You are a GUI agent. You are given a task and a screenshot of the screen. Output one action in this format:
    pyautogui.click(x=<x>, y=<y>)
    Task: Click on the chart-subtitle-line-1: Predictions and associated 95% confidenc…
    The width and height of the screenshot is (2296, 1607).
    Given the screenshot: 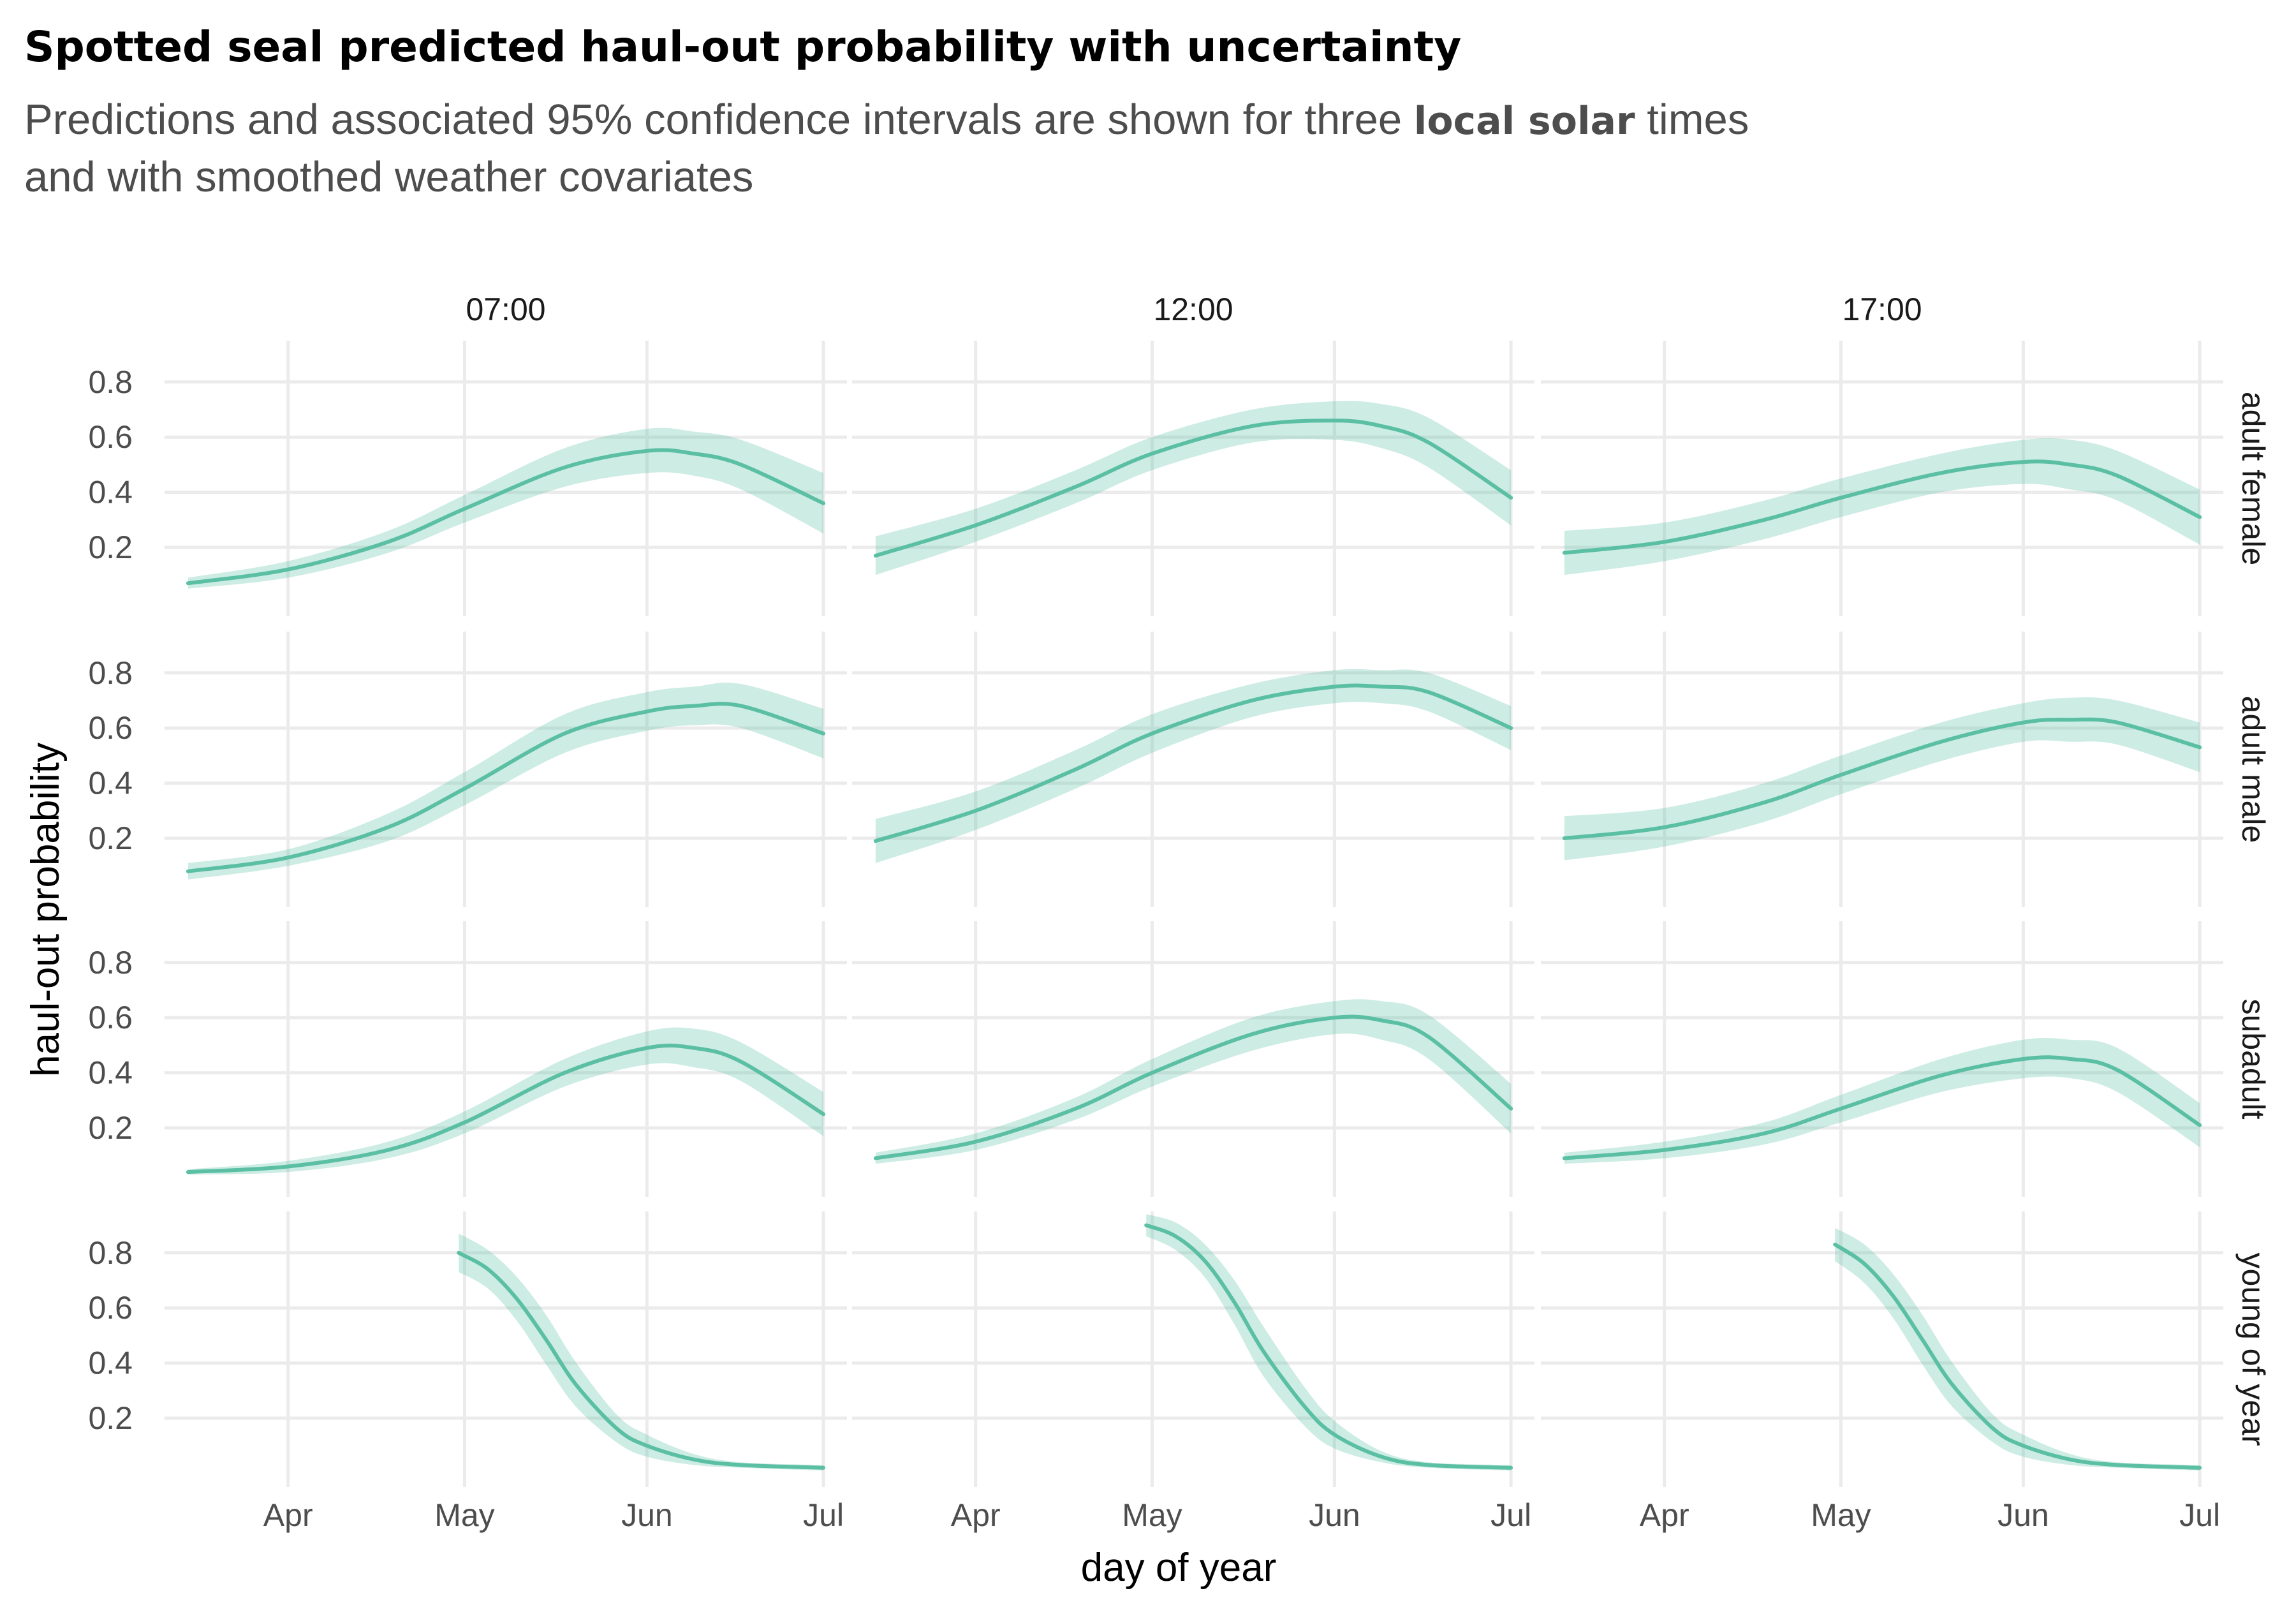 What is the action you would take?
    pyautogui.click(x=886, y=120)
    